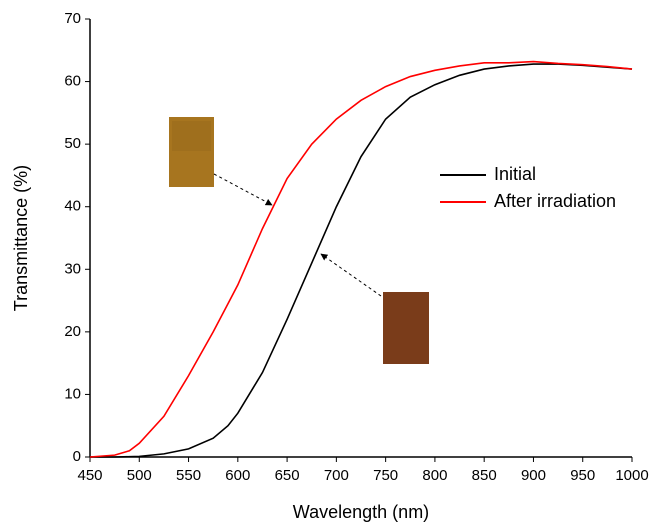 The image size is (654, 531). What do you see at coordinates (361, 512) in the screenshot?
I see `x-axis-label: Wavelength (nm)` at bounding box center [361, 512].